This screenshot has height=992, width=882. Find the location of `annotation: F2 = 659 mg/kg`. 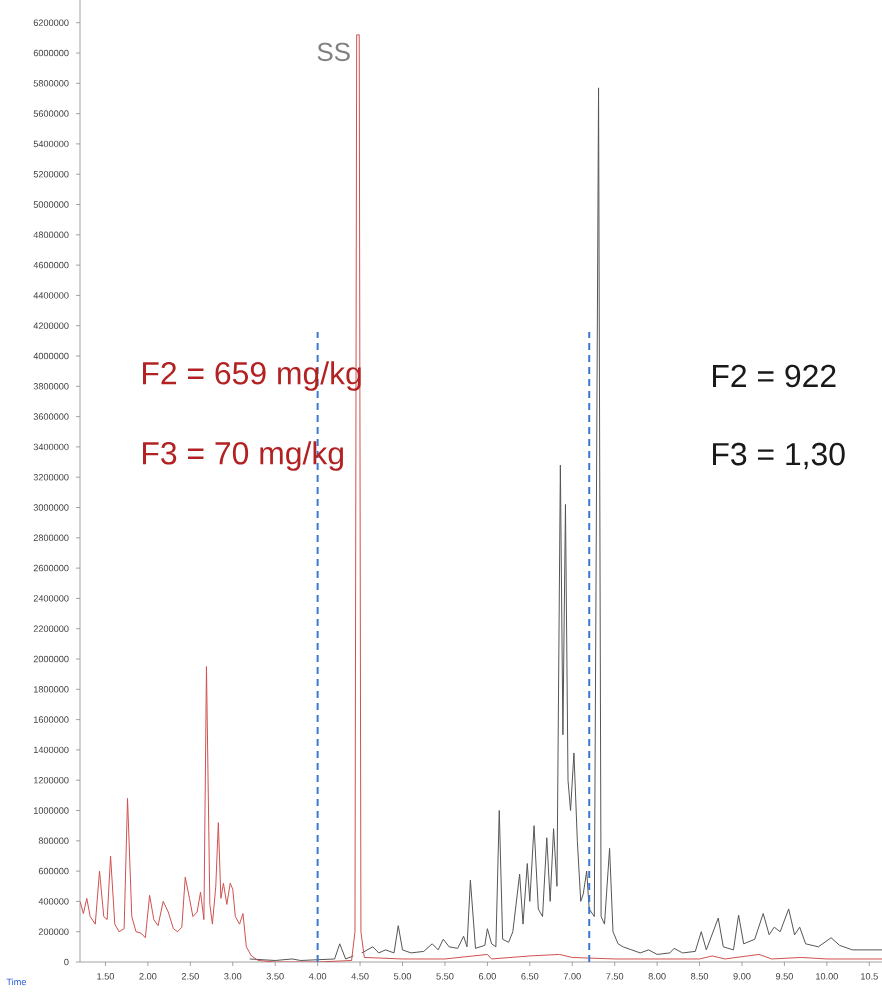

annotation: F2 = 659 mg/kg is located at coordinates (252, 376).